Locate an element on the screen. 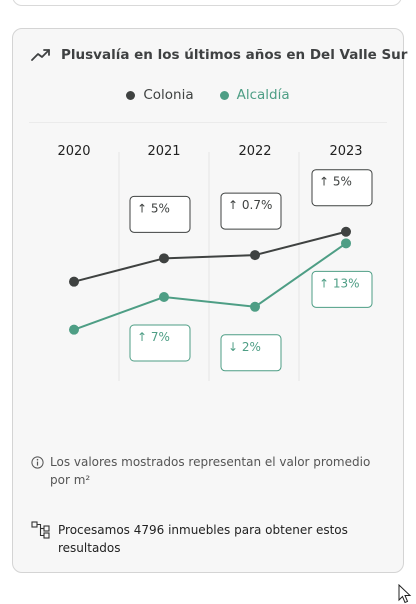 The image size is (416, 604). chart-legend: Colonia Alcaldía is located at coordinates (208, 95).